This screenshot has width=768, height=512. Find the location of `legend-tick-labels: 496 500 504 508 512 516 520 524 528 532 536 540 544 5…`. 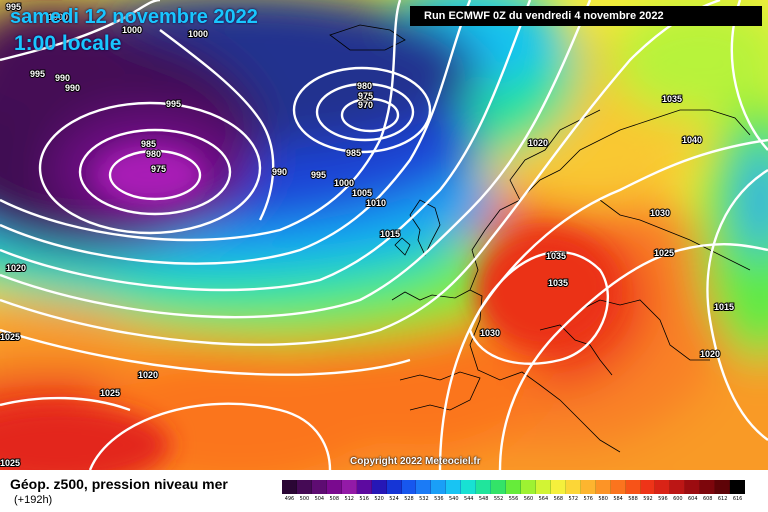

legend-tick-labels: 496 500 504 508 512 516 520 524 528 532 536 540 544 5… is located at coordinates (513, 501).